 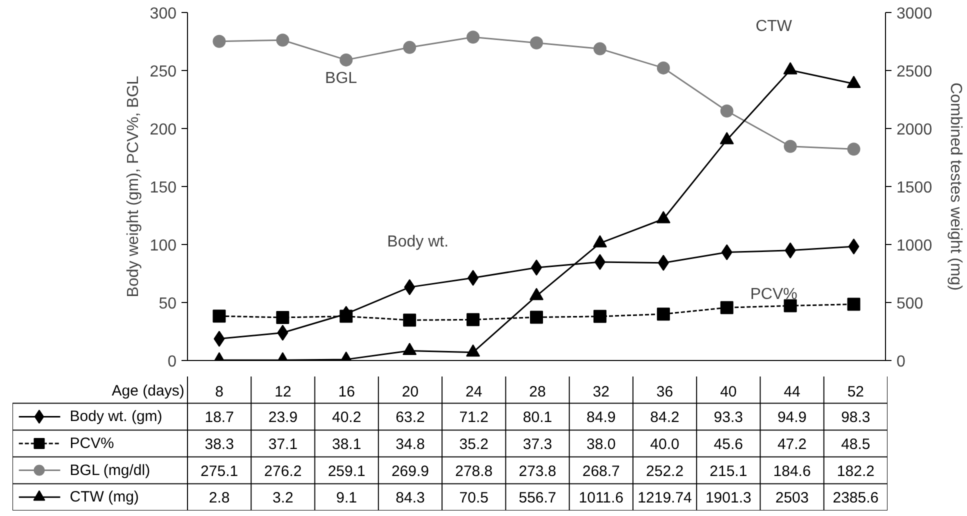 What do you see at coordinates (341, 79) in the screenshot?
I see `annotation: BGL` at bounding box center [341, 79].